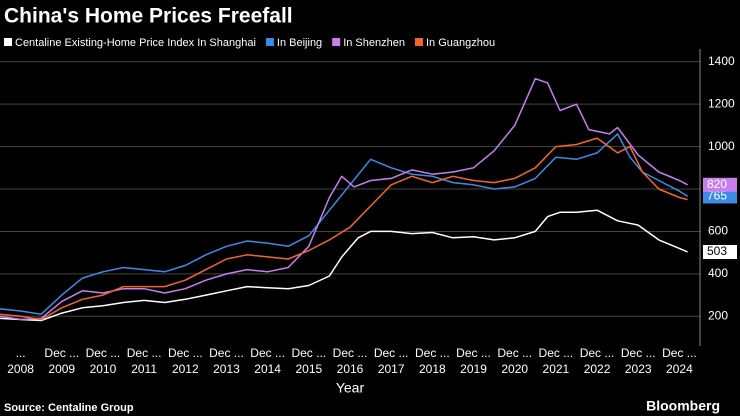  What do you see at coordinates (148, 16) in the screenshot?
I see `chart-title: China's Home Prices Freefall` at bounding box center [148, 16].